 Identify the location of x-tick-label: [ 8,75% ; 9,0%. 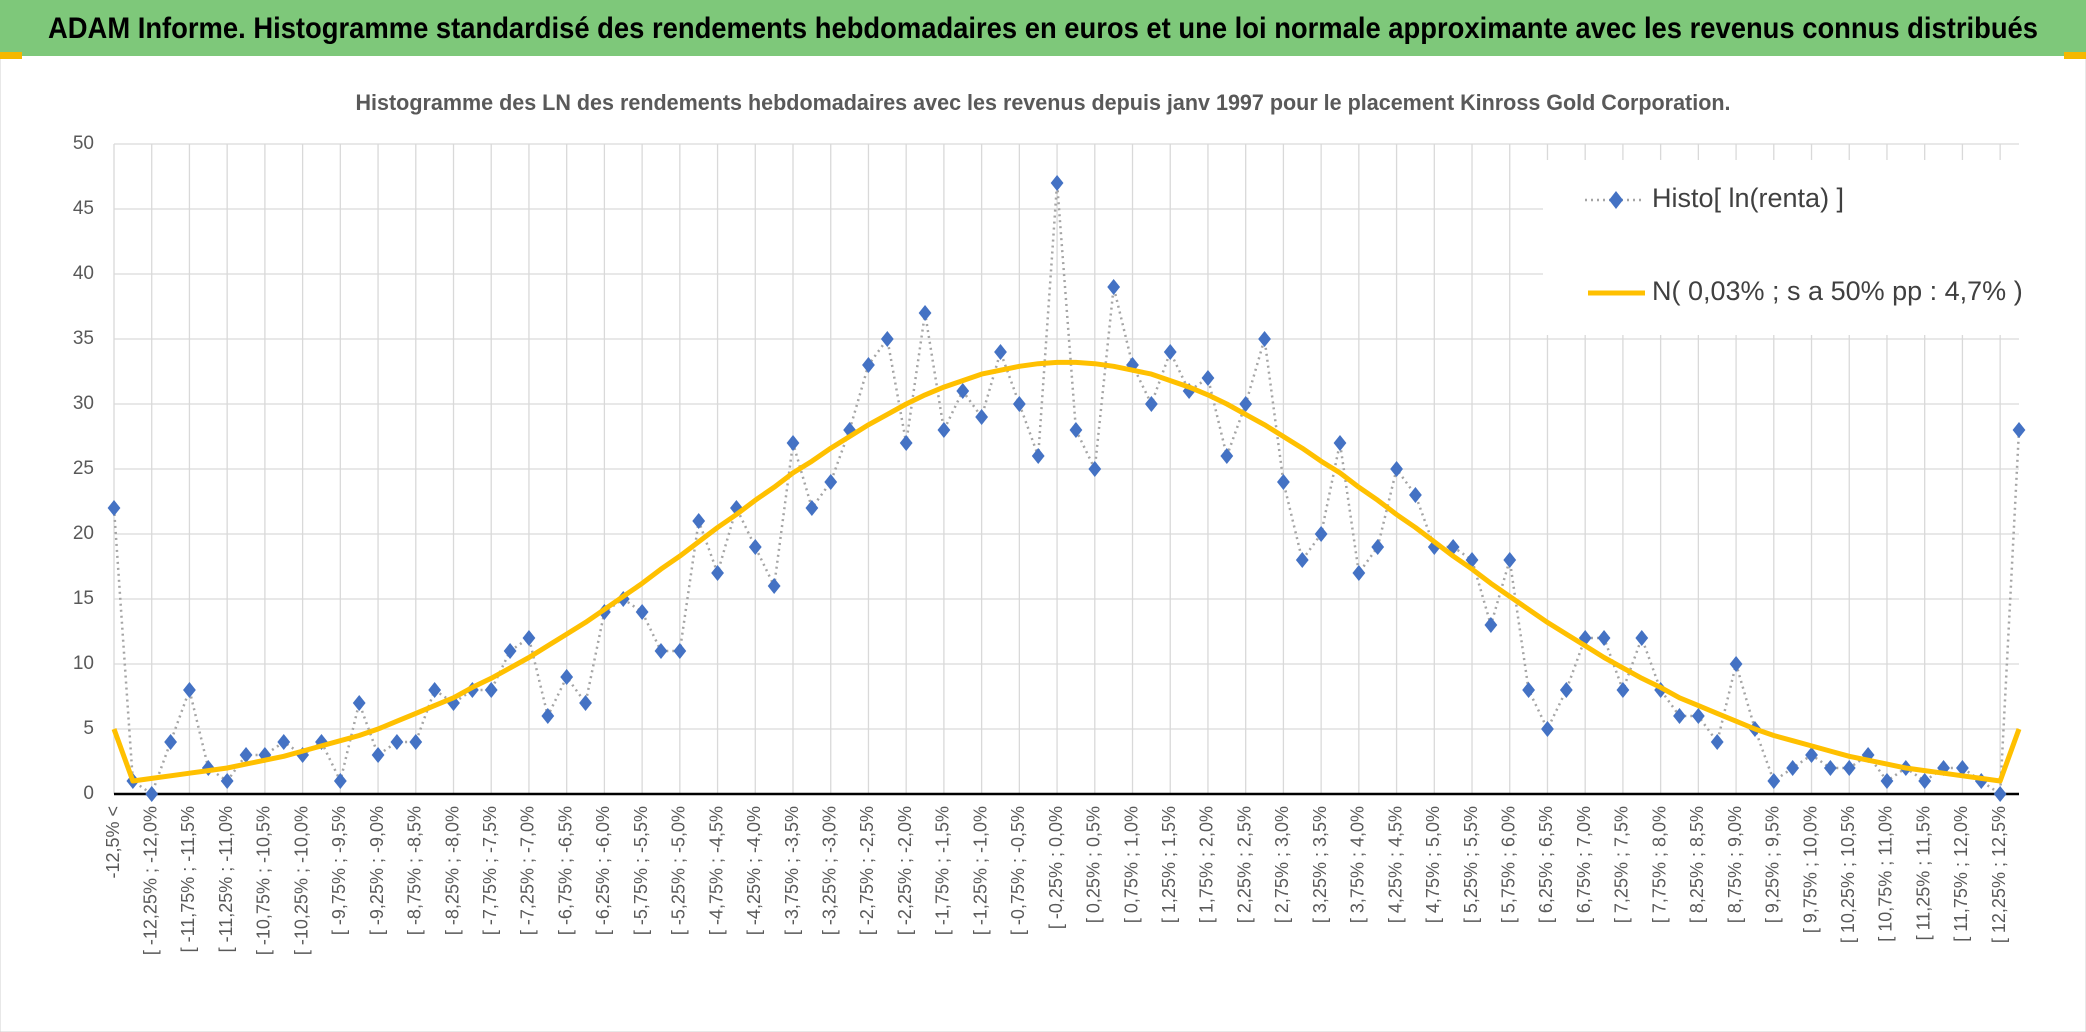
(1735, 864).